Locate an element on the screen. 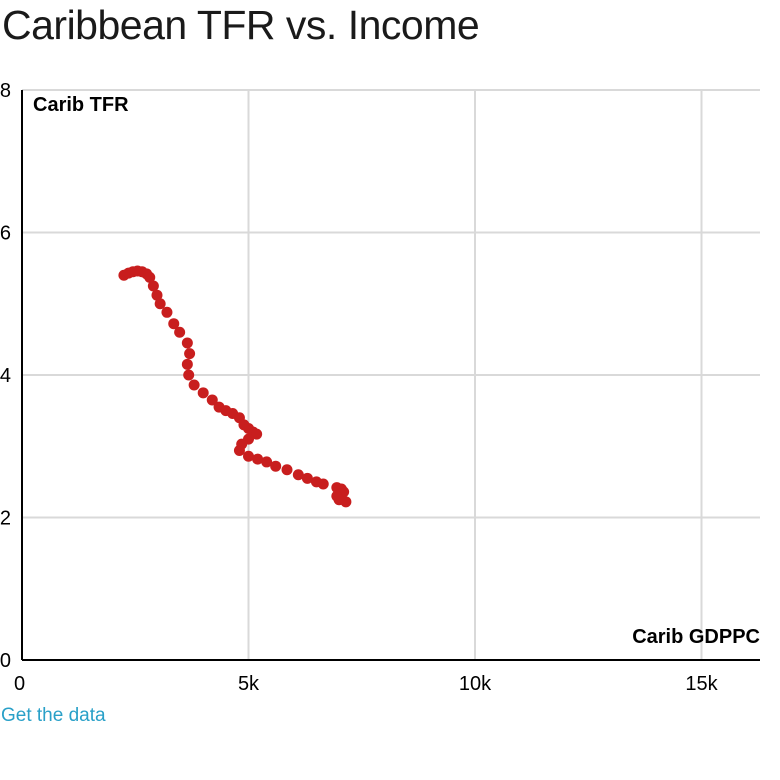  x-tick-label: 0 is located at coordinates (19, 684).